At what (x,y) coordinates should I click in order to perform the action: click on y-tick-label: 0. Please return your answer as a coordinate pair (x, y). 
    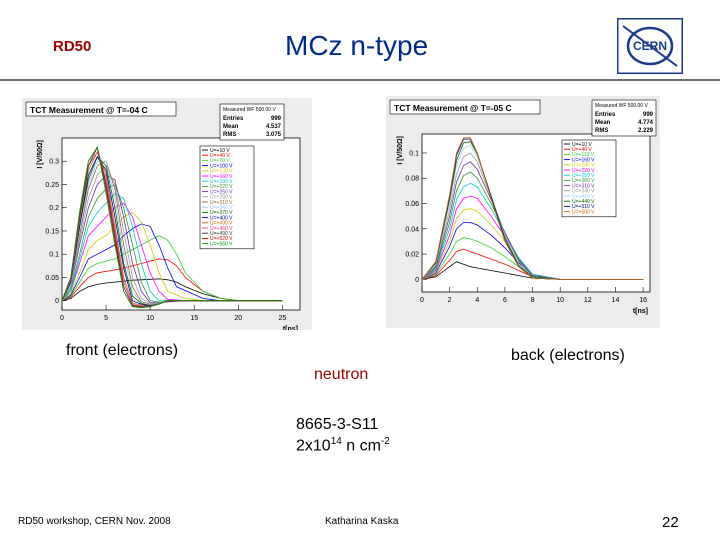
    Looking at the image, I should click on (417, 280).